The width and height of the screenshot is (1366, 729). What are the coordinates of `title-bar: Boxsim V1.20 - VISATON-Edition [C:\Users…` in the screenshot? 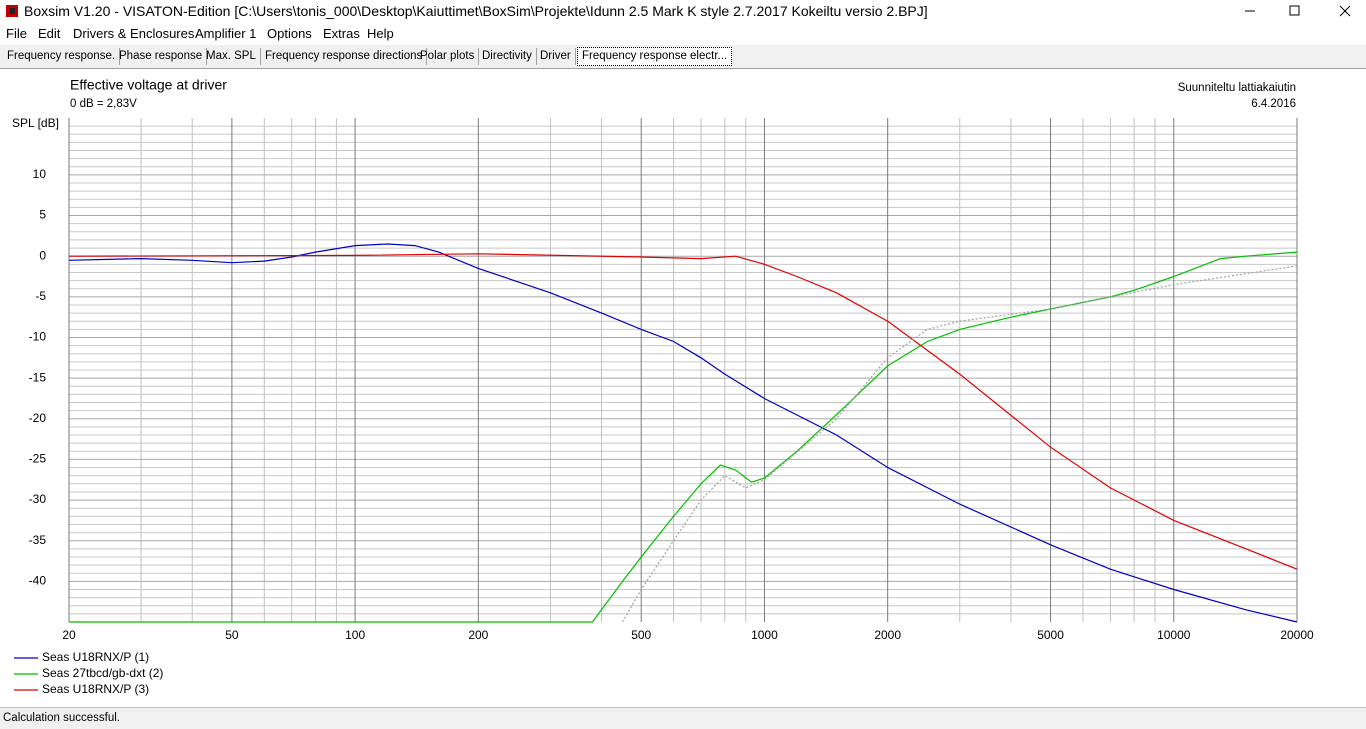 It's located at (683, 11).